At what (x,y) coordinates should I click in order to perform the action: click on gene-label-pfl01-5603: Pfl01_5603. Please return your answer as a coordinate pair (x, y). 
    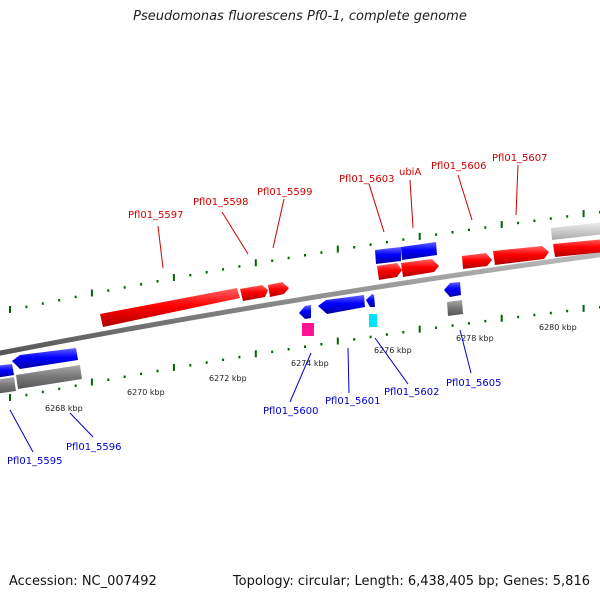
    Looking at the image, I should click on (367, 179).